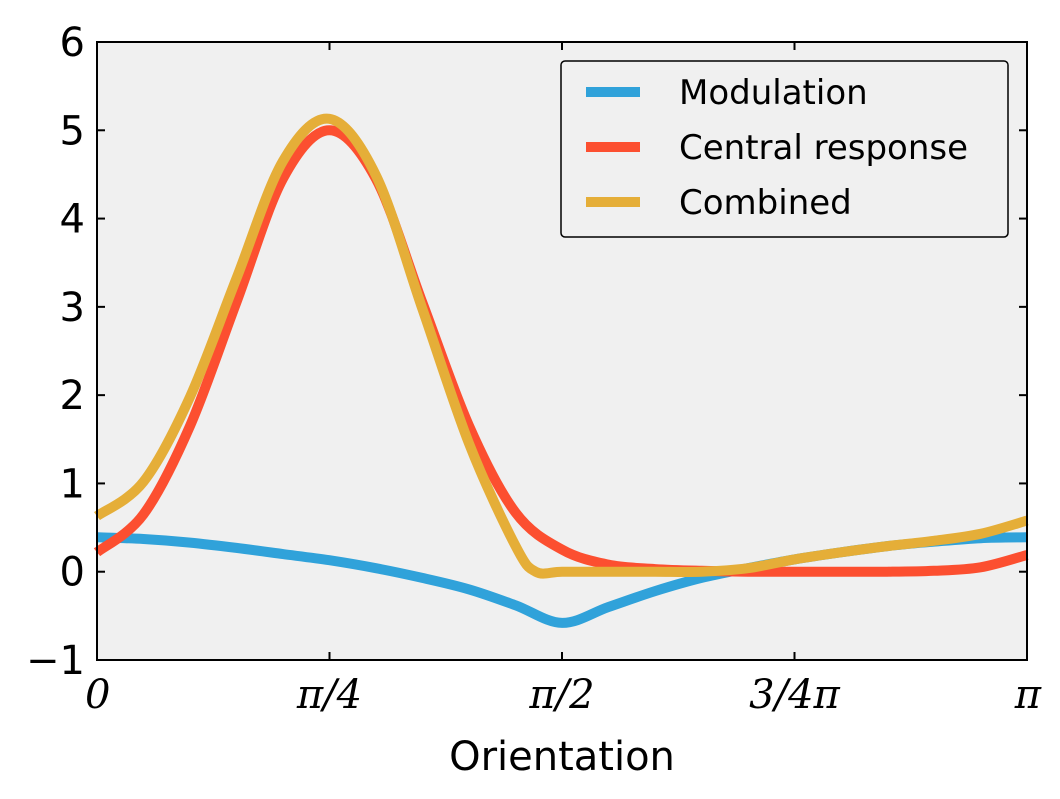  What do you see at coordinates (561, 695) in the screenshot?
I see `x-tick-label: π/2` at bounding box center [561, 695].